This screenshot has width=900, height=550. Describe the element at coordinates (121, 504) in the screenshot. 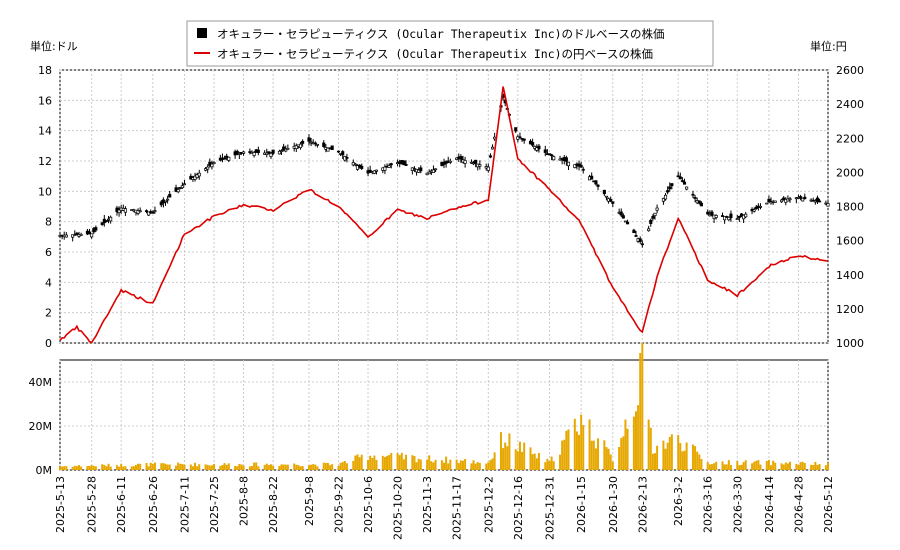

I see `x-tick-label: 2025-6-11` at that location.